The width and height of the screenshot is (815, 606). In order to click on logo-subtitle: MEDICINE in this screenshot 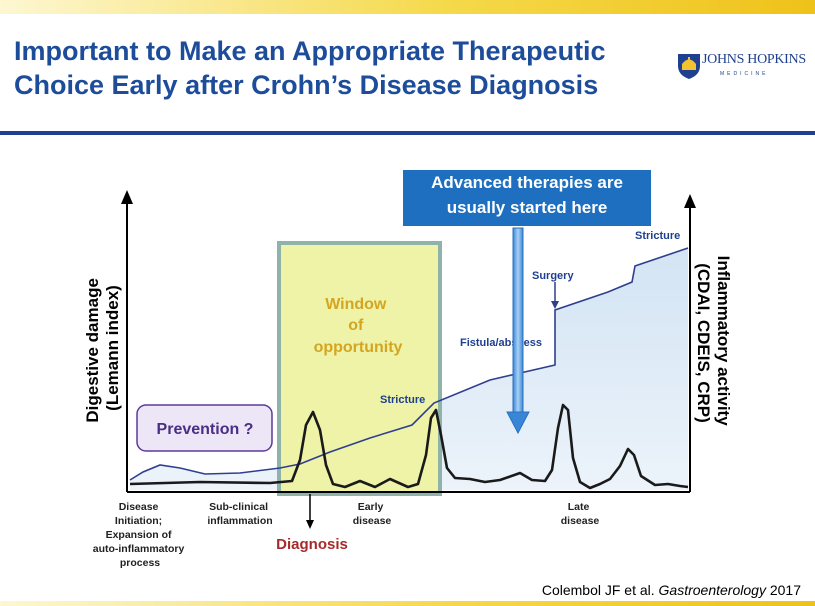, I will do `click(744, 74)`.